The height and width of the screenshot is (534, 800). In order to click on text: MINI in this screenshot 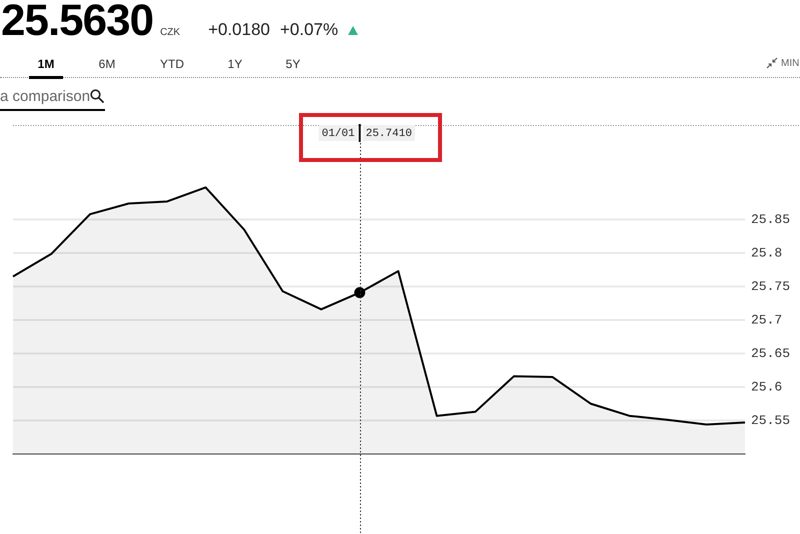, I will do `click(790, 64)`.